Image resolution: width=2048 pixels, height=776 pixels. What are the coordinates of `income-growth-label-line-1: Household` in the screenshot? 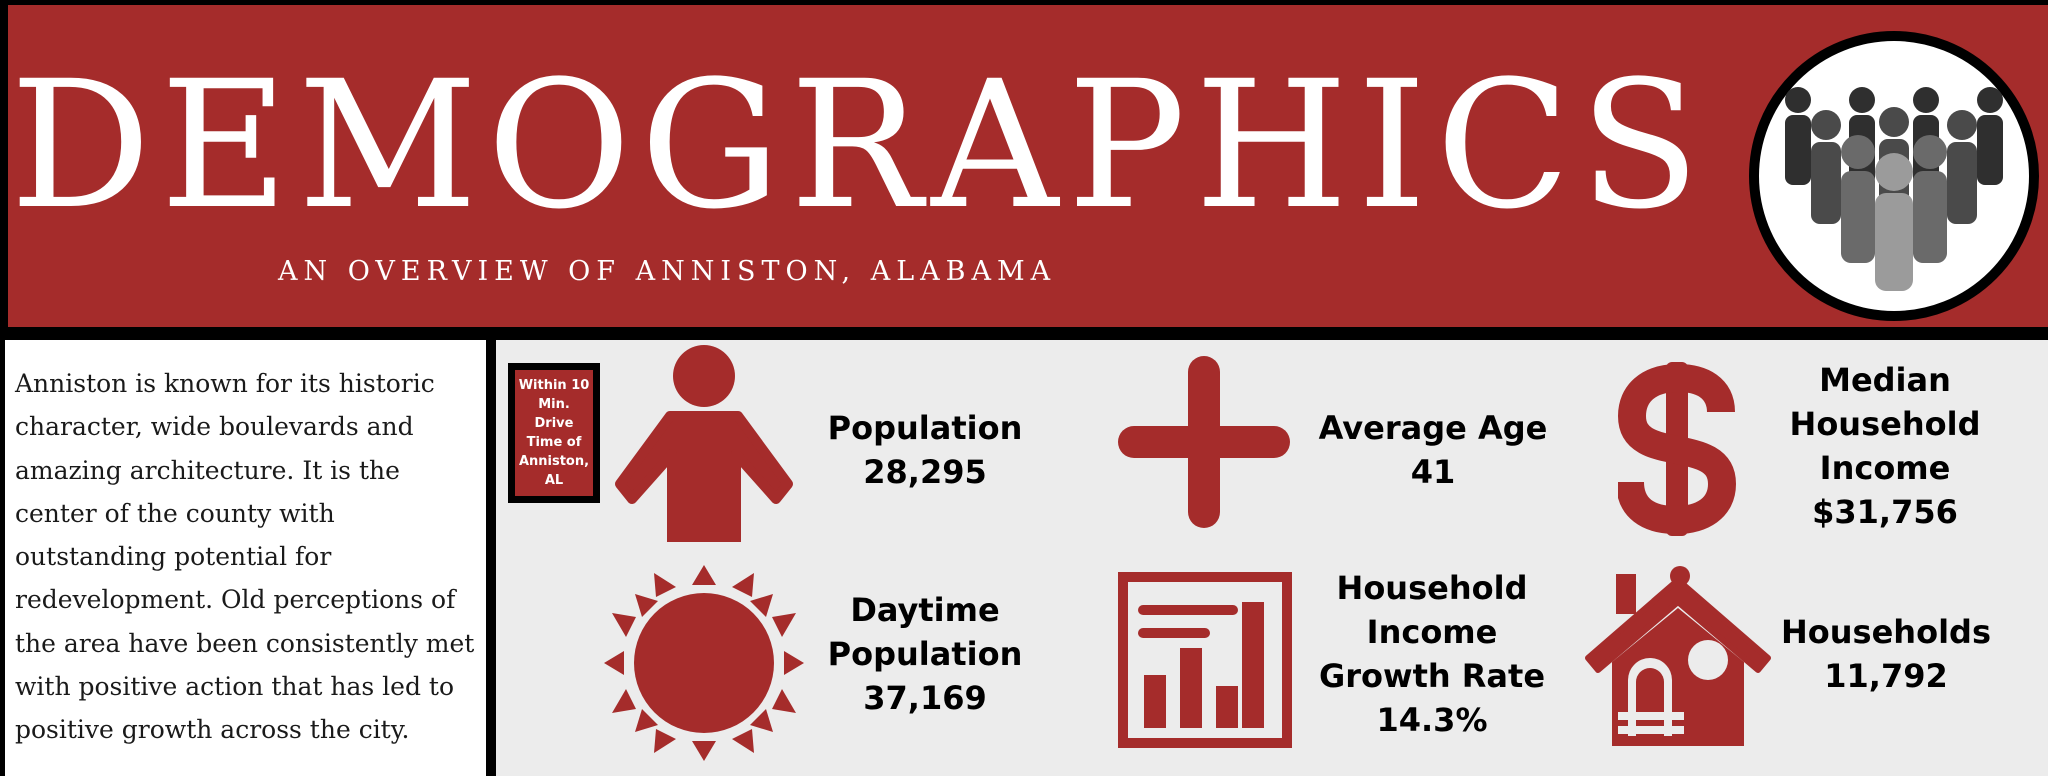 It's located at (1432, 588).